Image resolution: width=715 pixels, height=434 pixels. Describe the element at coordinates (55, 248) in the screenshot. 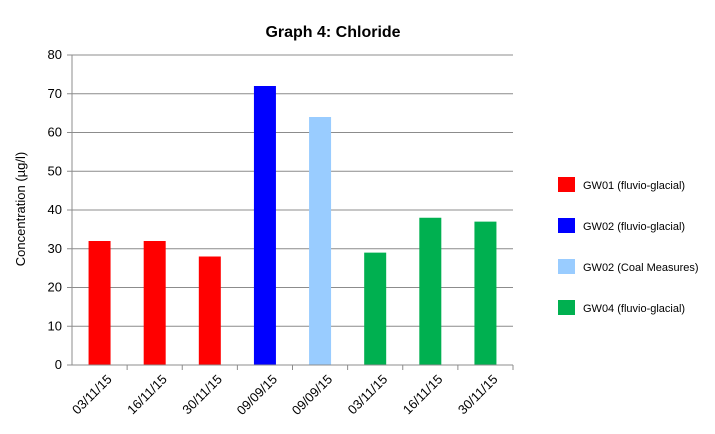

I see `y-tick-label: 30` at that location.